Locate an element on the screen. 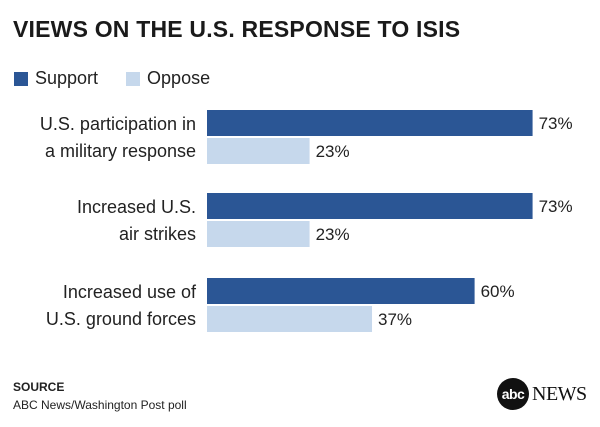 The image size is (600, 427). legend-item-oppose: Oppose is located at coordinates (168, 78).